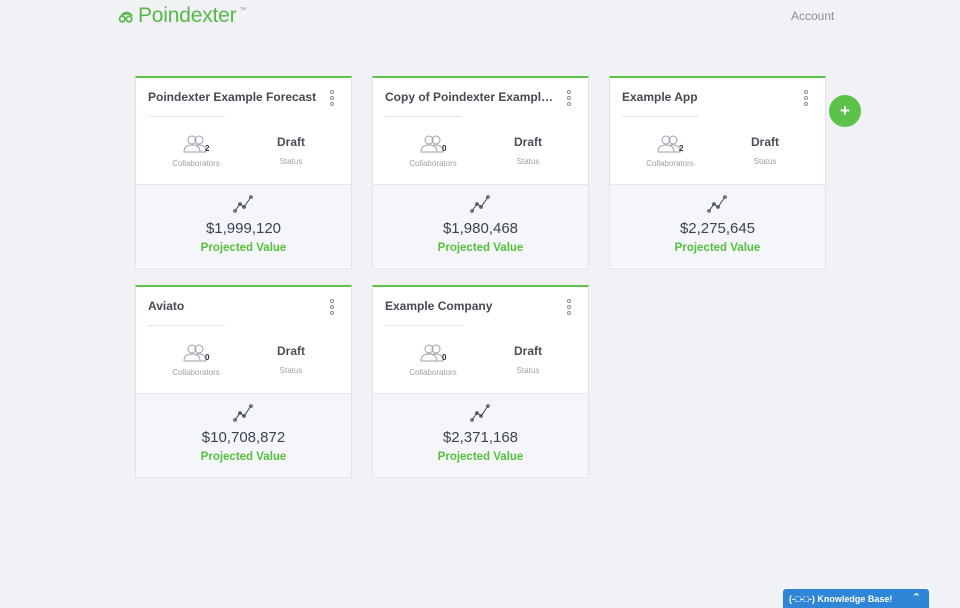 The image size is (960, 608). I want to click on card-footer: $1,999,120 Projected Value, so click(243, 226).